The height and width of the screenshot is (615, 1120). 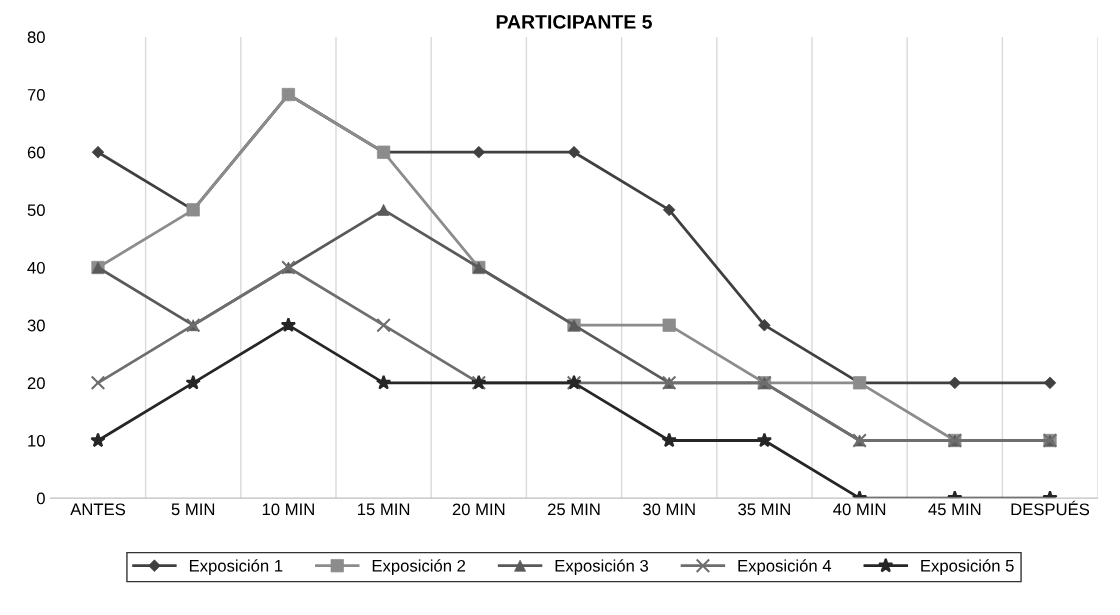 I want to click on y-tick-label: 50, so click(x=36, y=210).